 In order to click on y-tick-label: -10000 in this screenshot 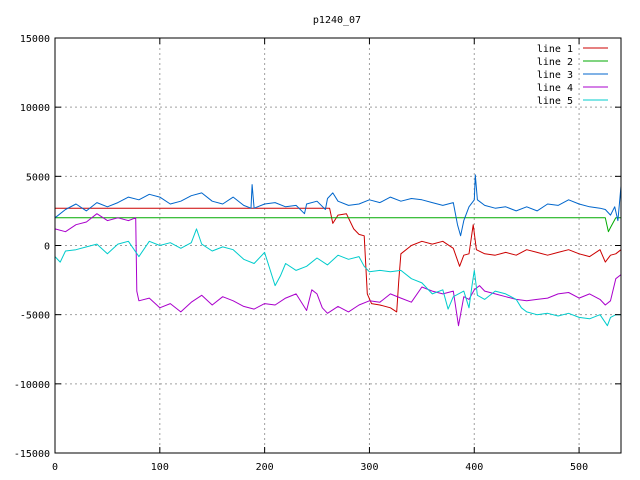, I will do `click(32, 385)`.